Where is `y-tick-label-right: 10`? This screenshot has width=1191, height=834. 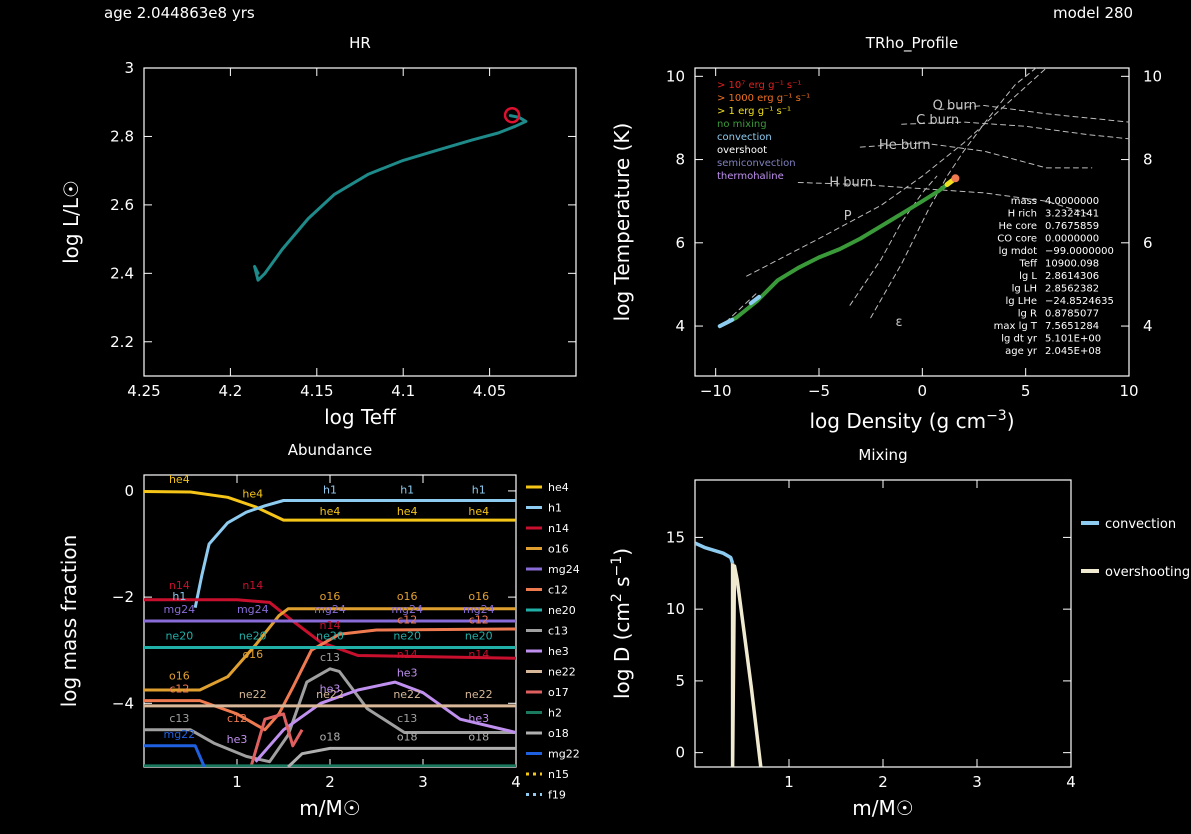 y-tick-label-right: 10 is located at coordinates (1152, 76).